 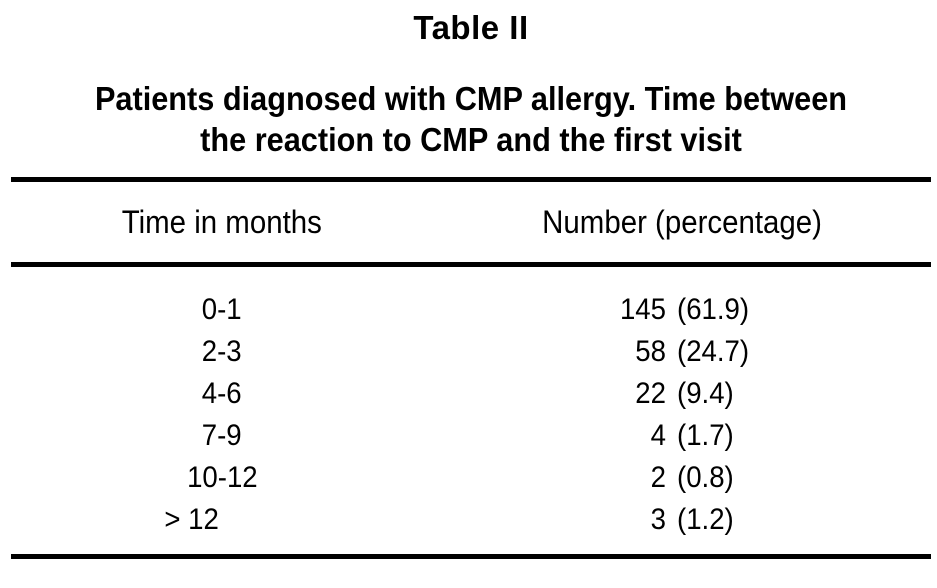 I want to click on time-cell: 10-12, so click(x=222, y=478).